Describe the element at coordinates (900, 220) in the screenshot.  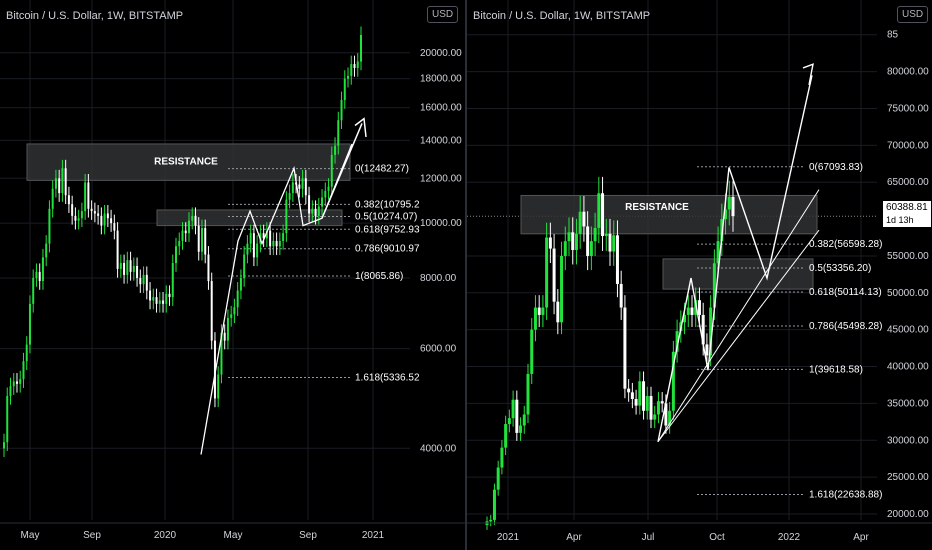
I see `countdown-label: 1d 13h` at that location.